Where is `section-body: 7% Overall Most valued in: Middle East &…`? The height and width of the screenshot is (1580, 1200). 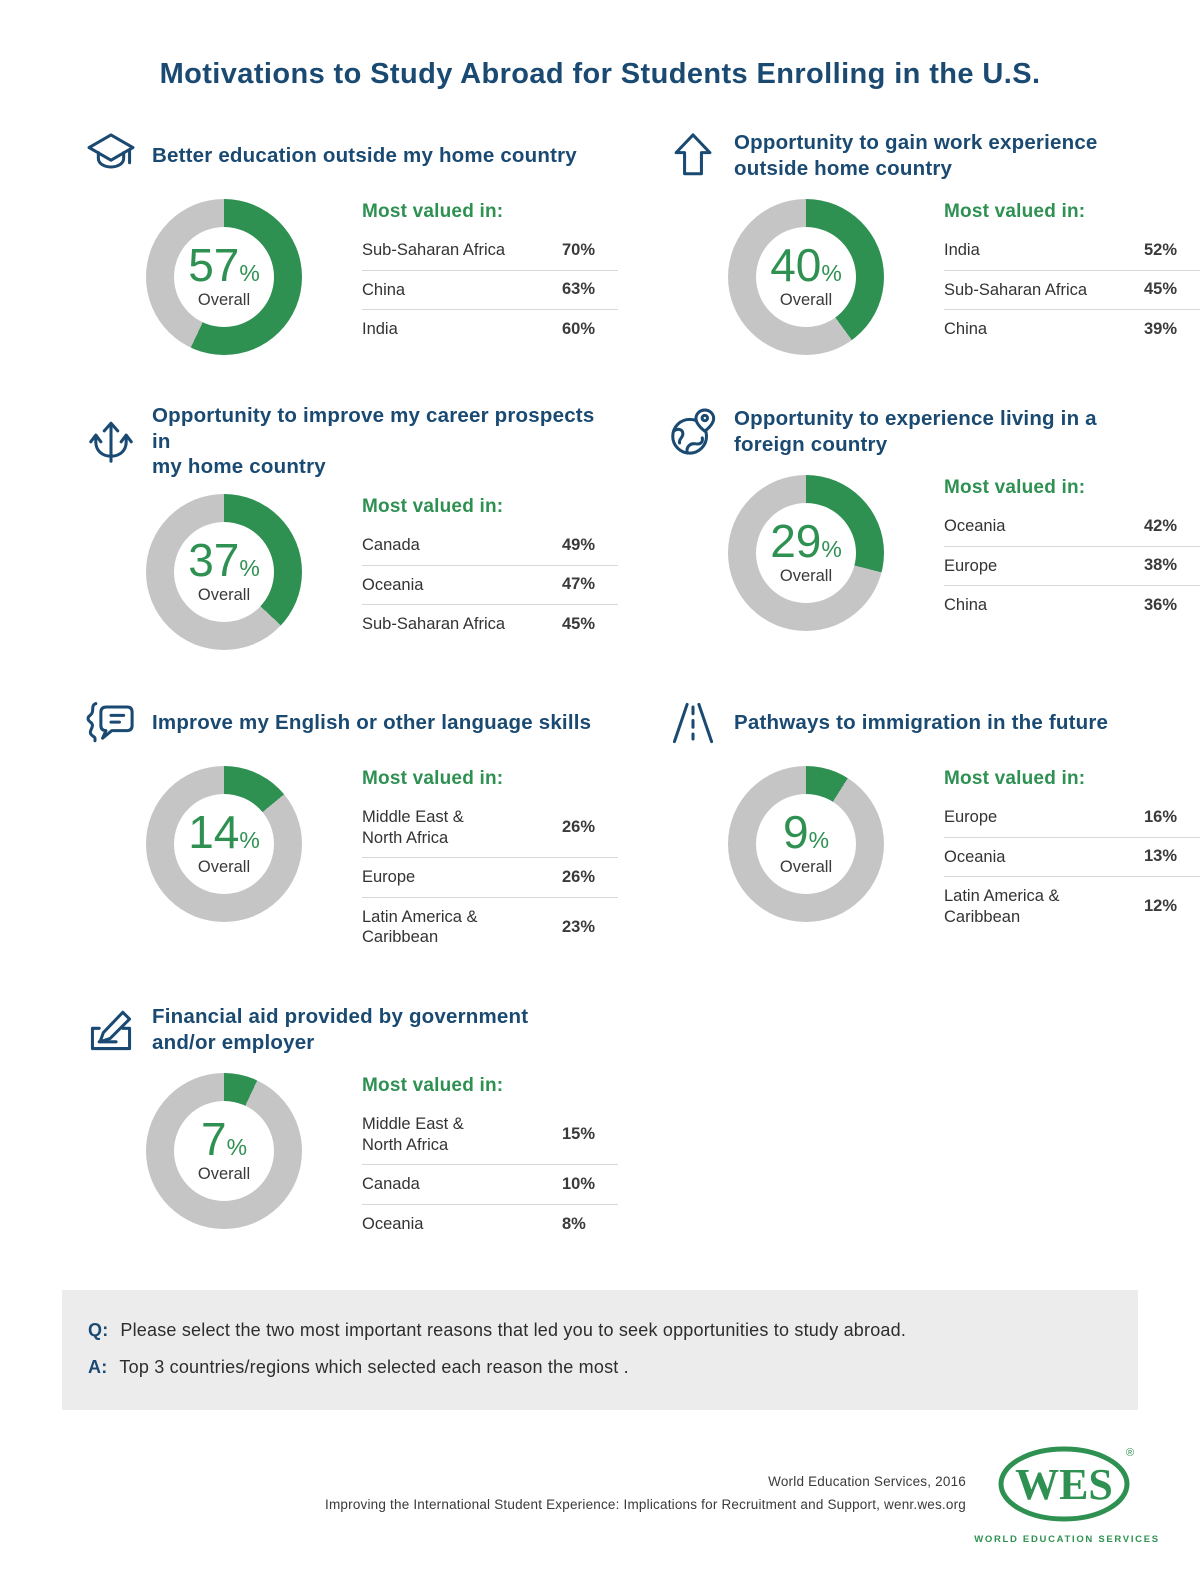
section-body: 7% Overall Most valued in: Middle East &… is located at coordinates (351, 1158).